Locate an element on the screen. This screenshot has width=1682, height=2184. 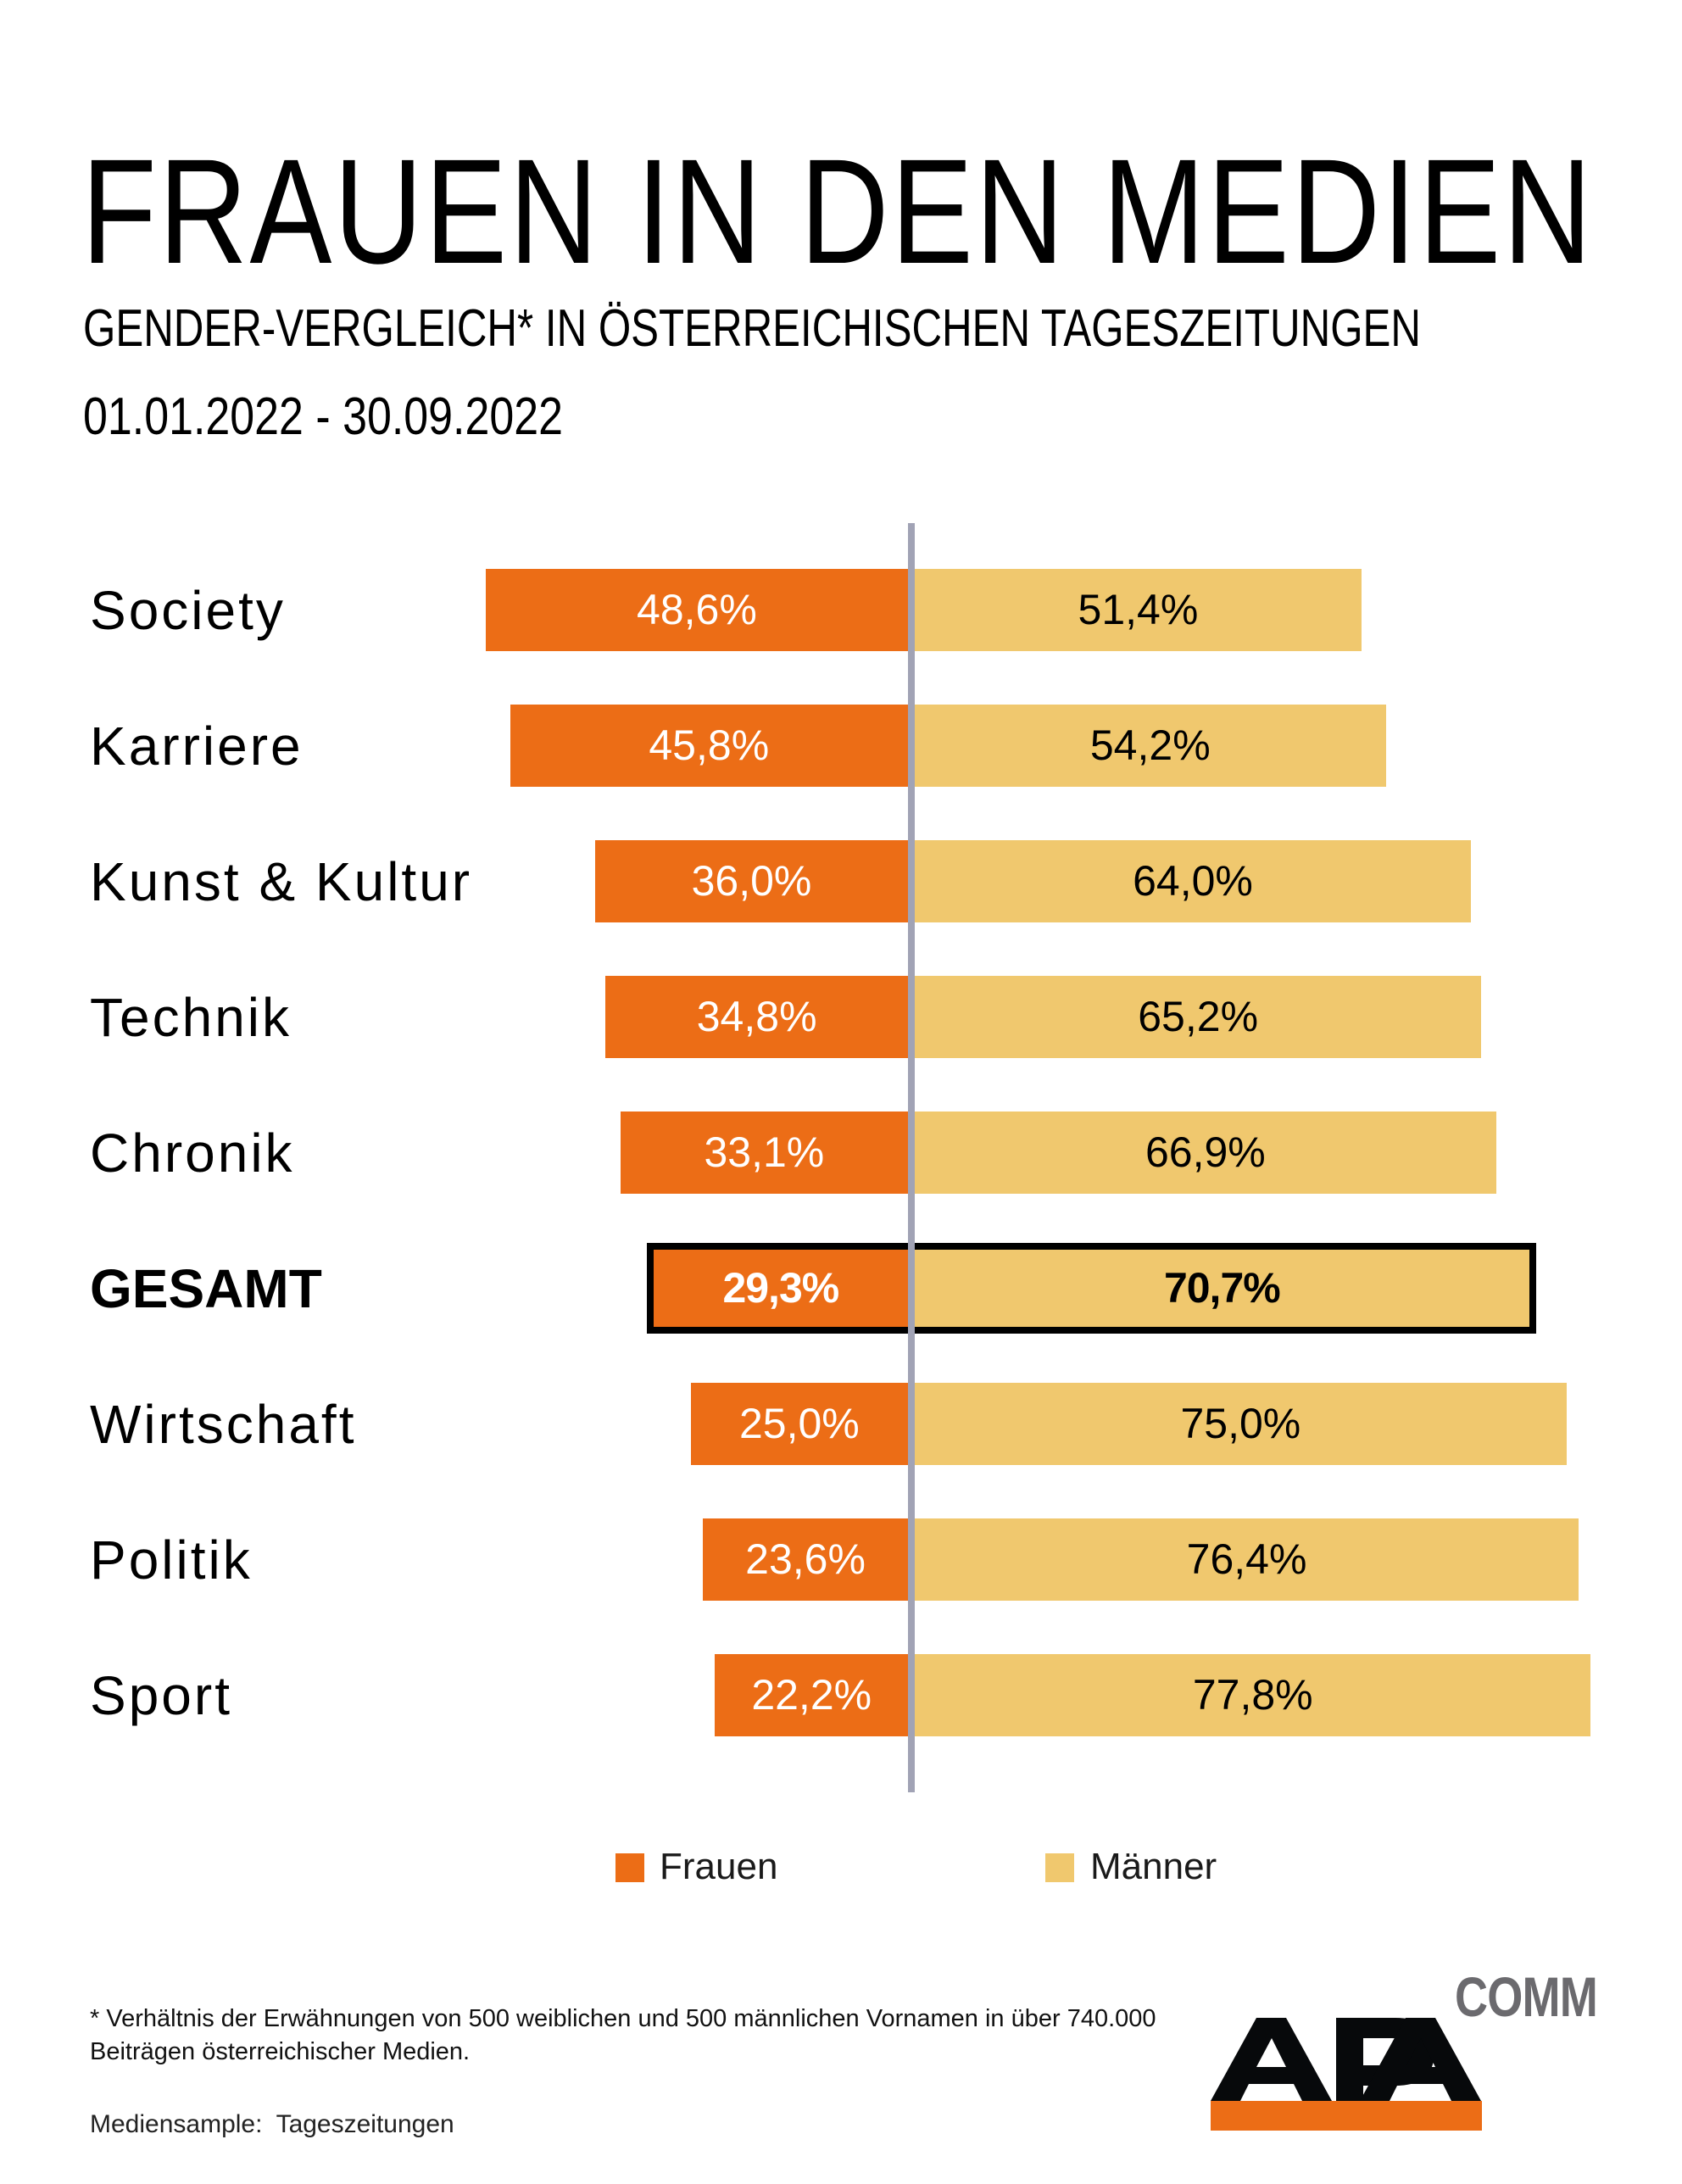
legend-swatch-men is located at coordinates (1059, 1867).